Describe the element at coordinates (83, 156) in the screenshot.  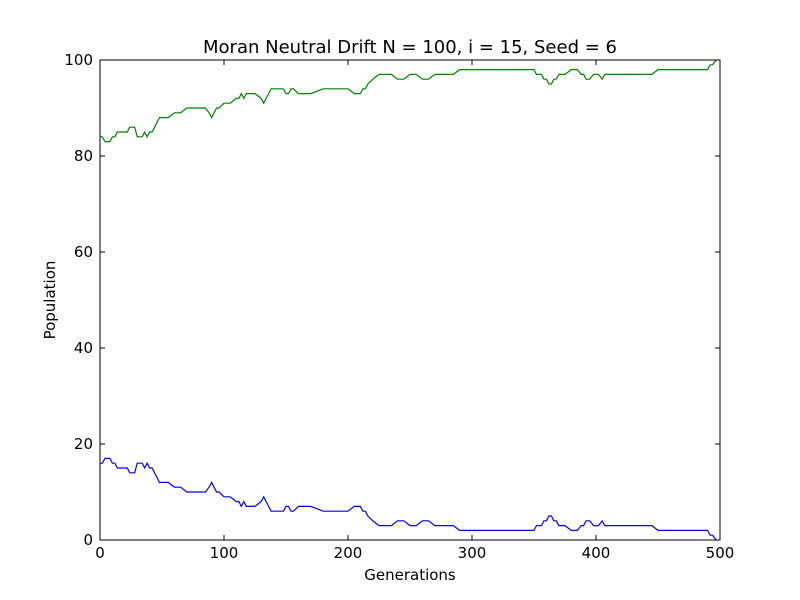
I see `y-tick-label: 80` at that location.